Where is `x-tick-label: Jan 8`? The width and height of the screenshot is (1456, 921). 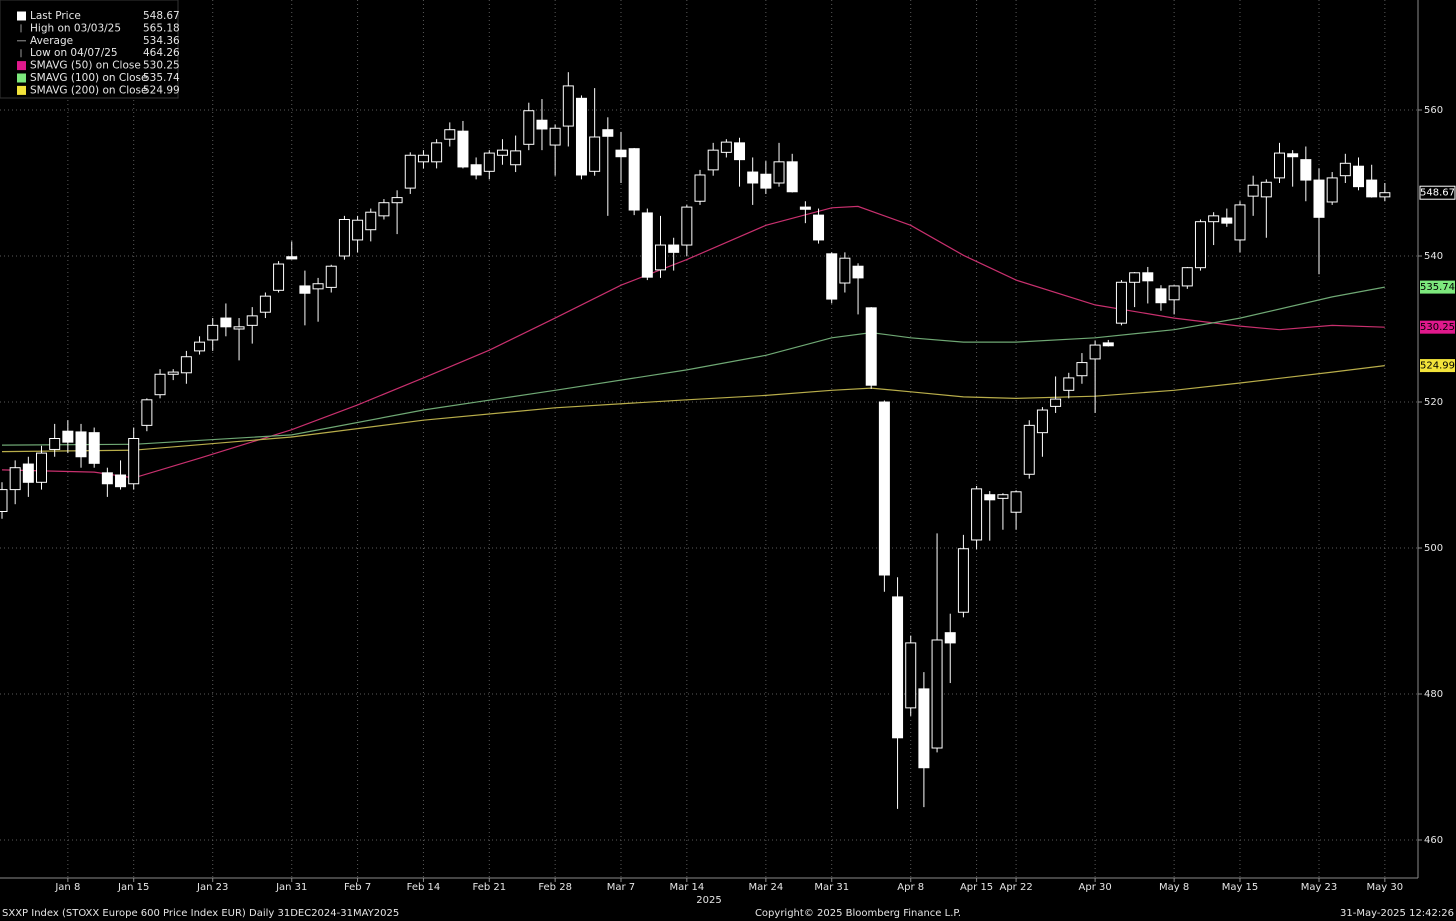 x-tick-label: Jan 8 is located at coordinates (67, 887).